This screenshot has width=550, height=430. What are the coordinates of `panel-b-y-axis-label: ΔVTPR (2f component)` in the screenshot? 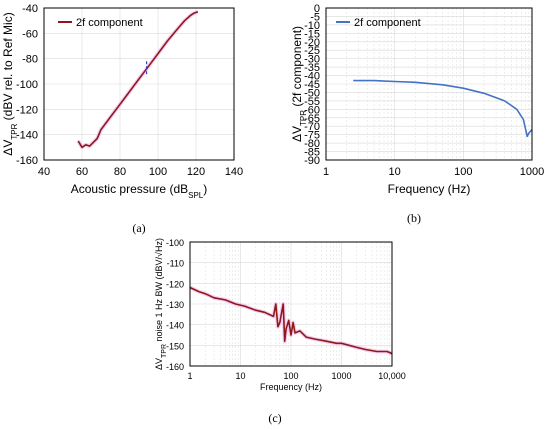 It's located at (299, 84).